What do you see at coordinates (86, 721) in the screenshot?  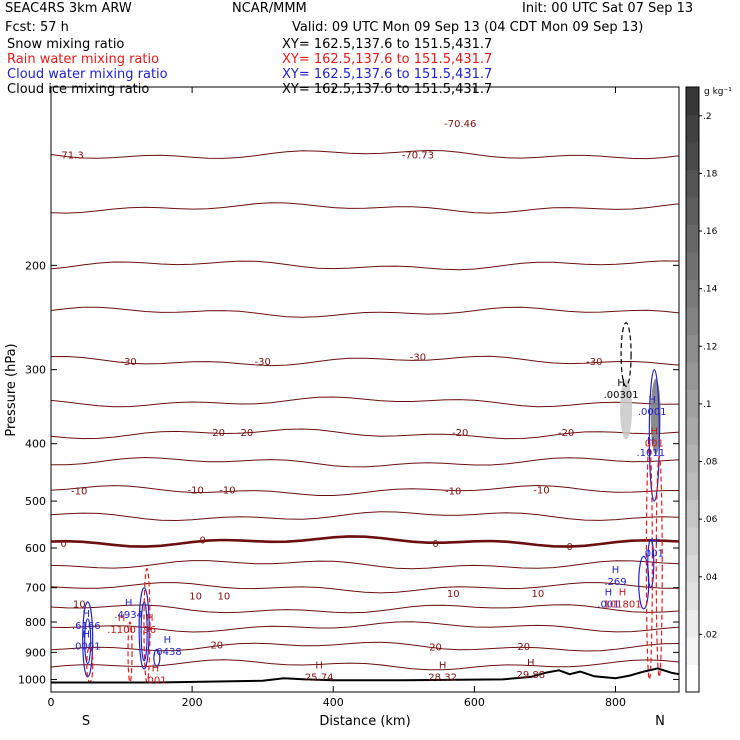 I see `x-start-label: S` at bounding box center [86, 721].